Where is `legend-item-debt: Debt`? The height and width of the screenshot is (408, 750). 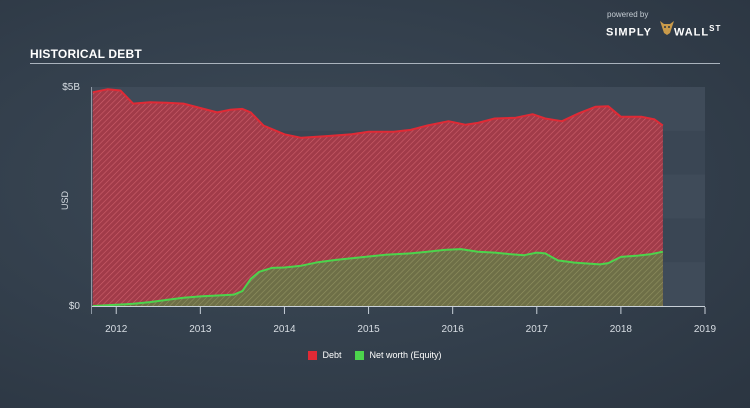 legend-item-debt: Debt is located at coordinates (324, 355).